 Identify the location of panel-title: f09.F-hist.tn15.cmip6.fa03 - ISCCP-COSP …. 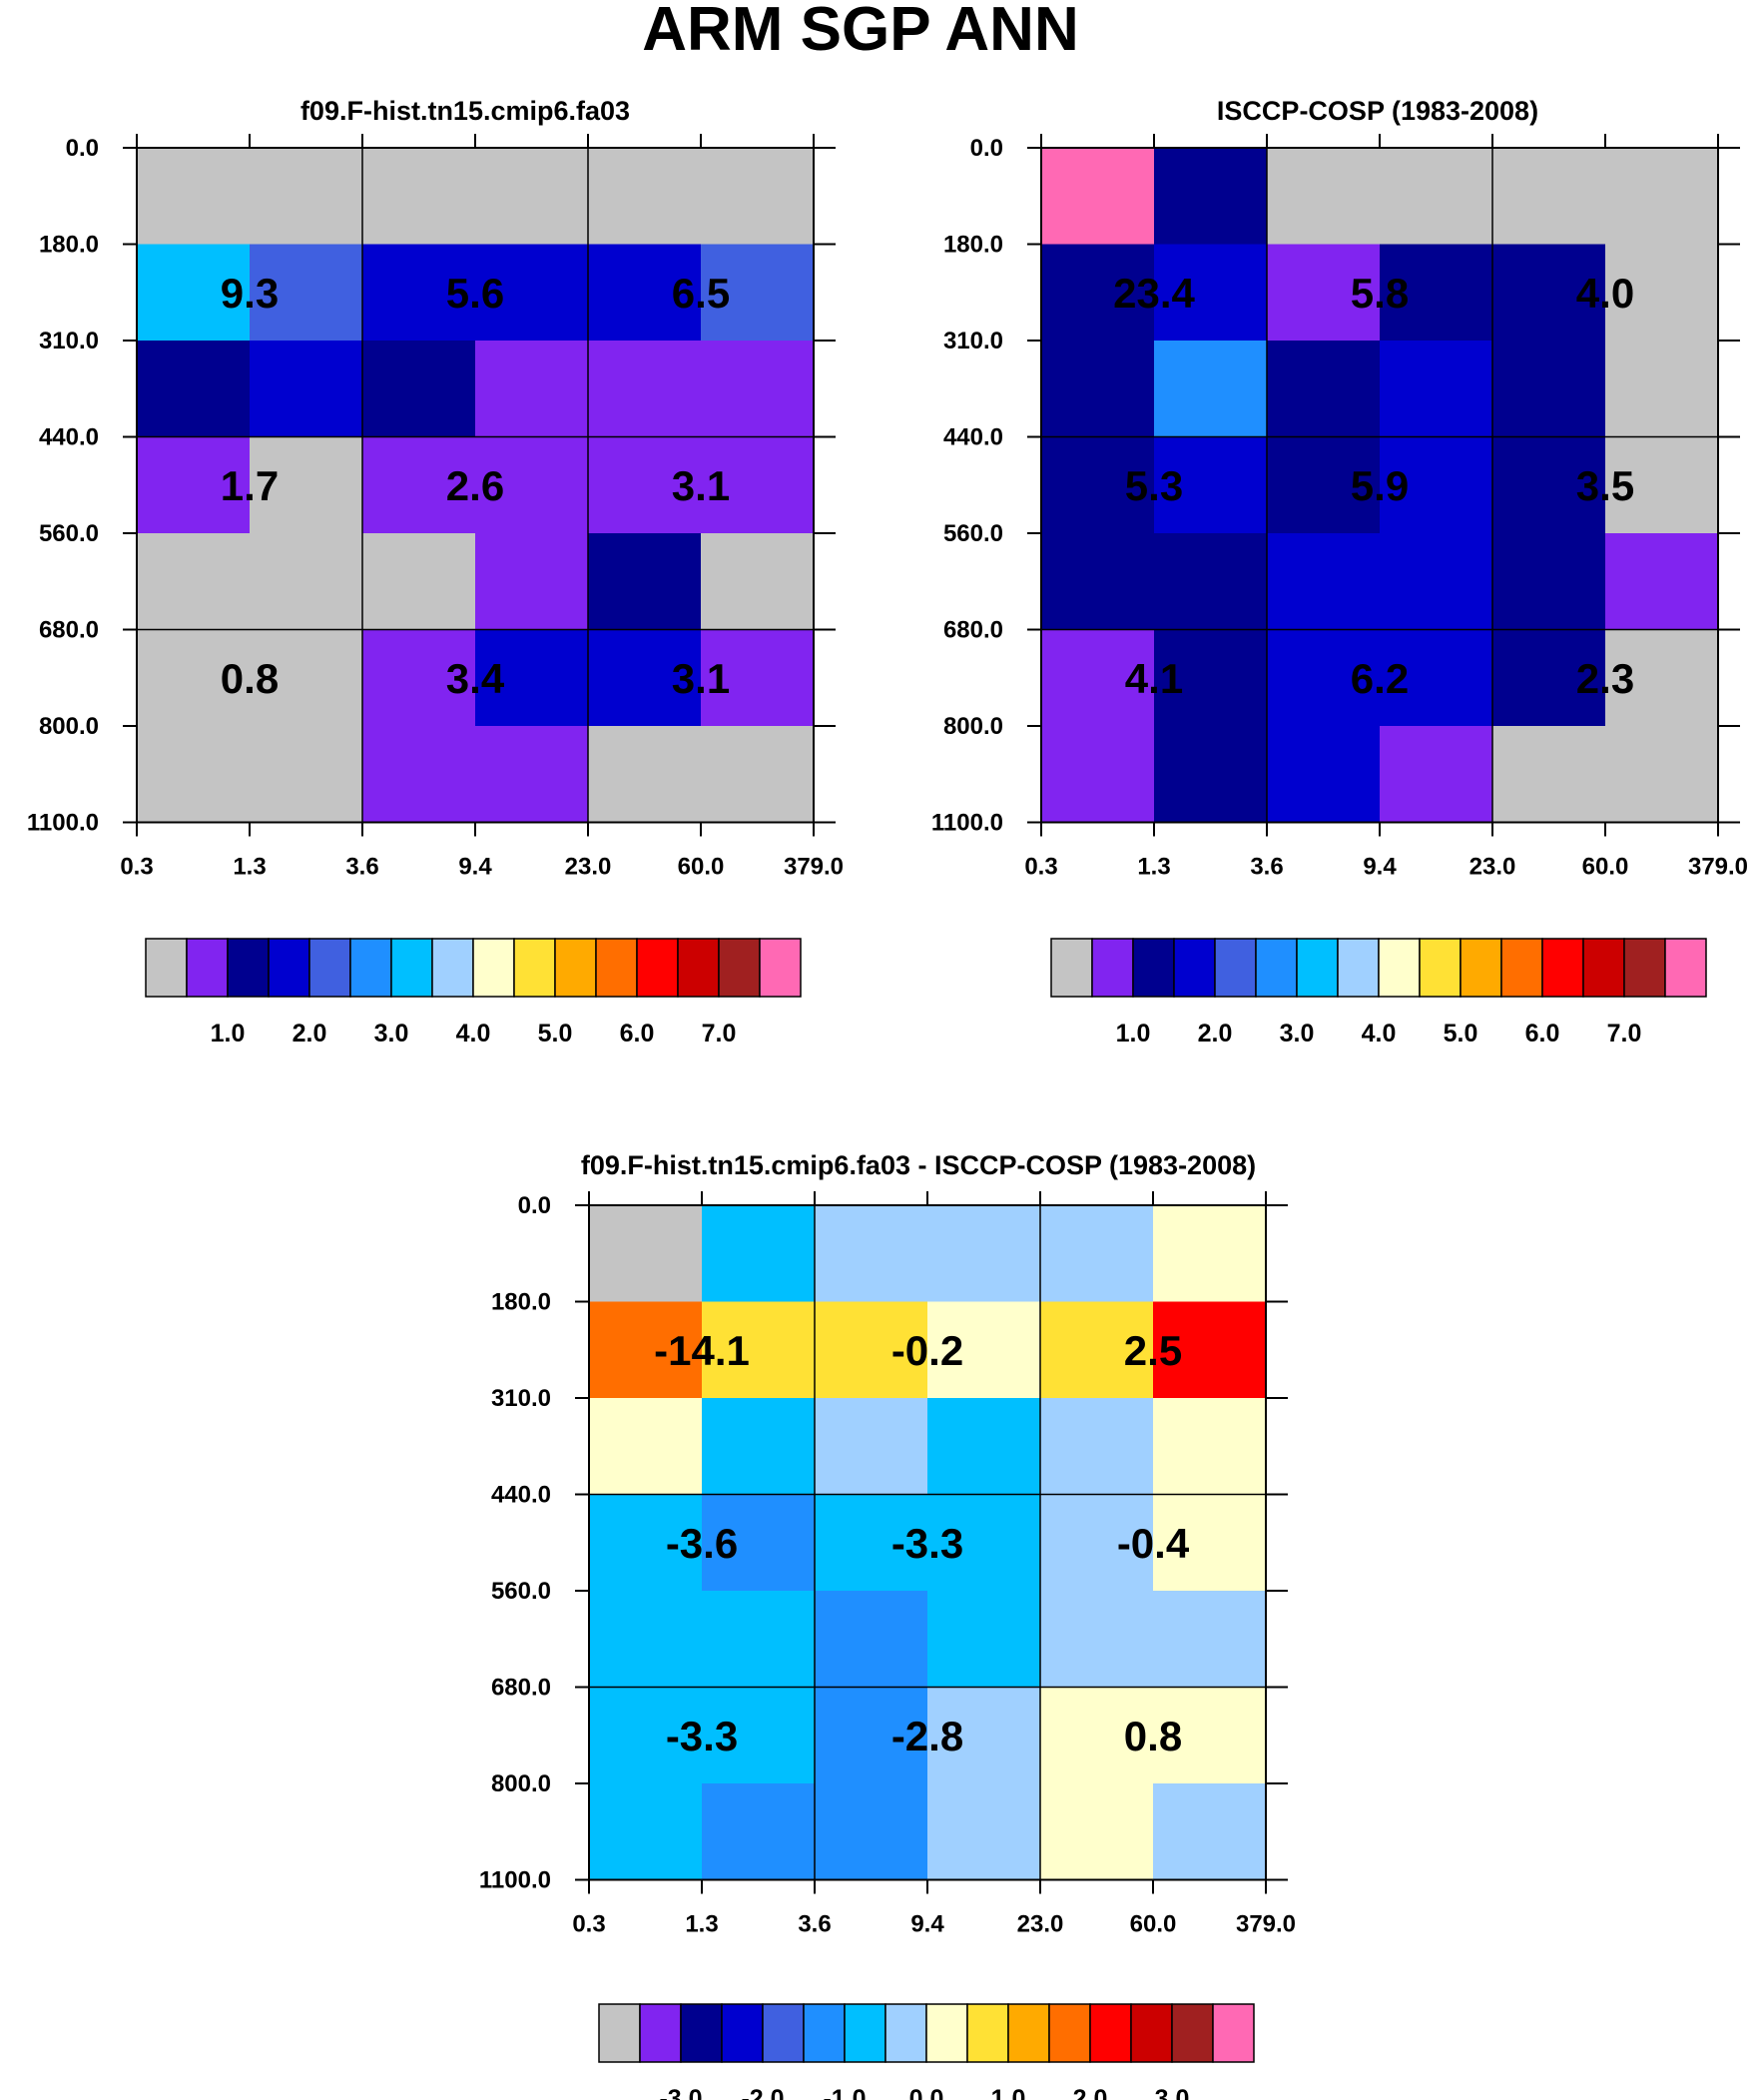
(918, 1165).